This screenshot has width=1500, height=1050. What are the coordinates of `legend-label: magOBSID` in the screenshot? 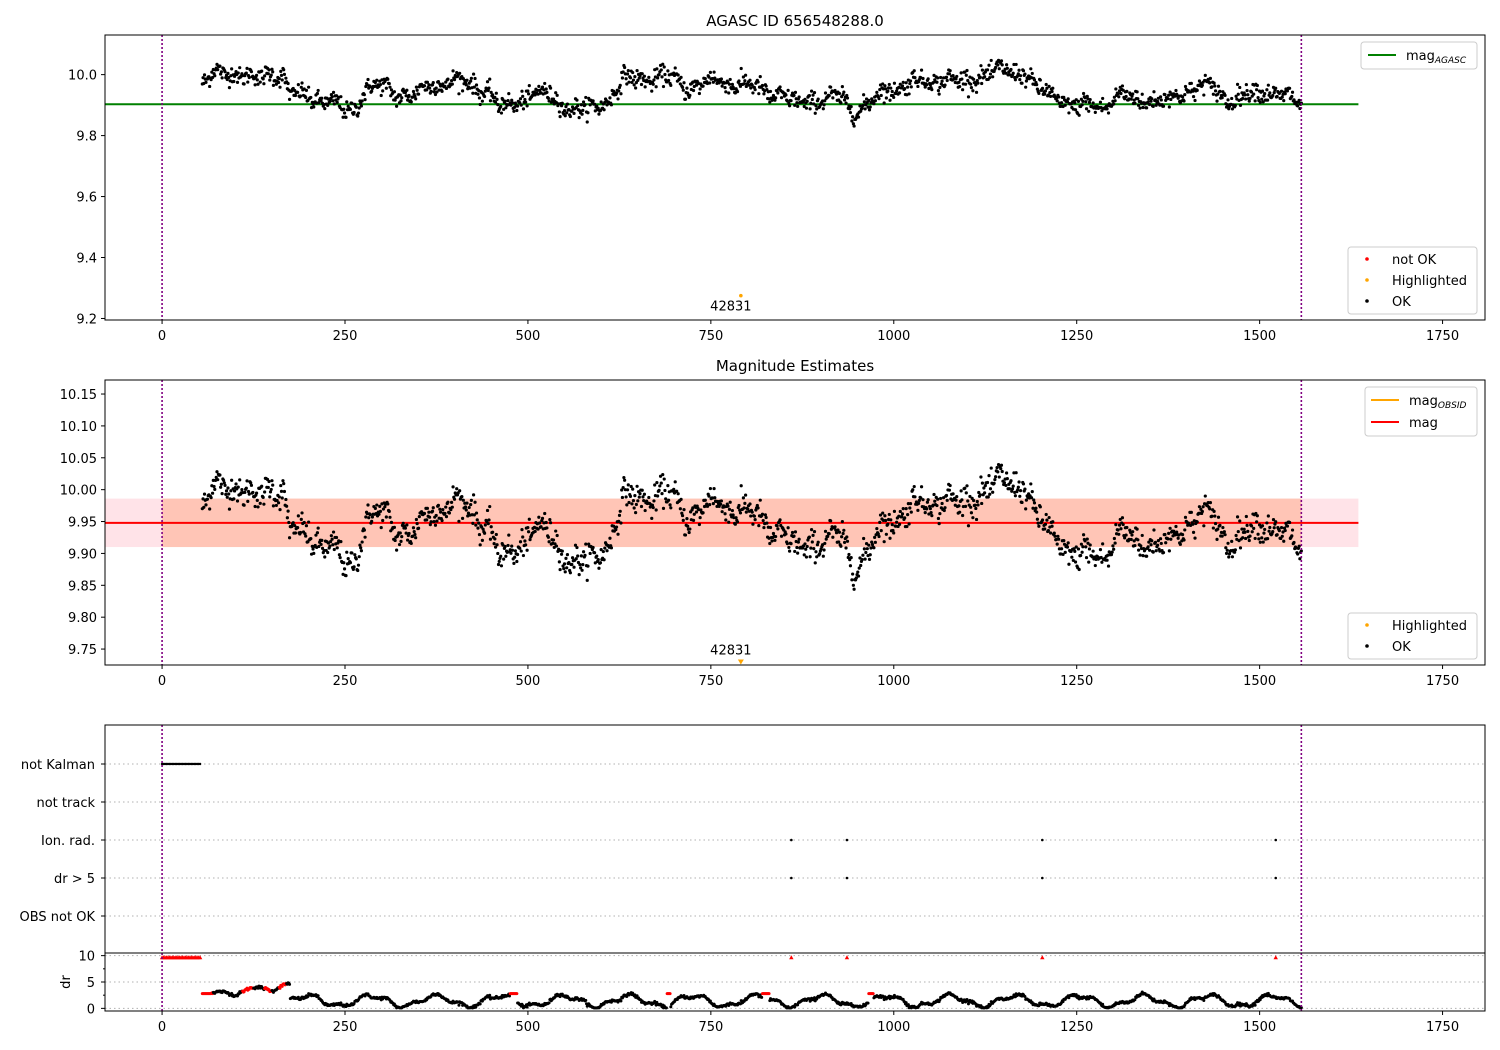 It's located at (1438, 402).